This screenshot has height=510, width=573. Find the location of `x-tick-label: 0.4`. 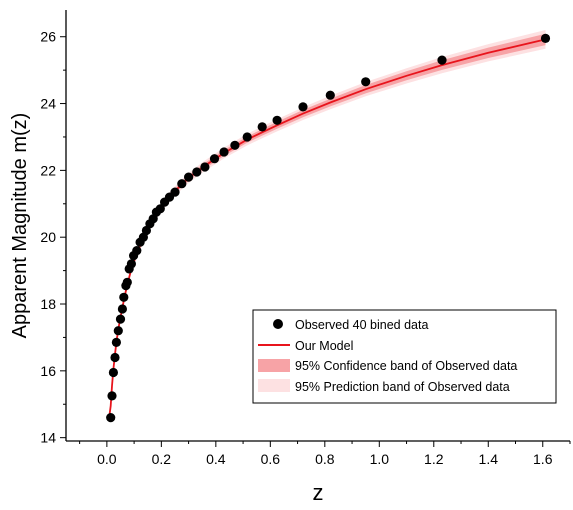

x-tick-label: 0.4 is located at coordinates (216, 459).